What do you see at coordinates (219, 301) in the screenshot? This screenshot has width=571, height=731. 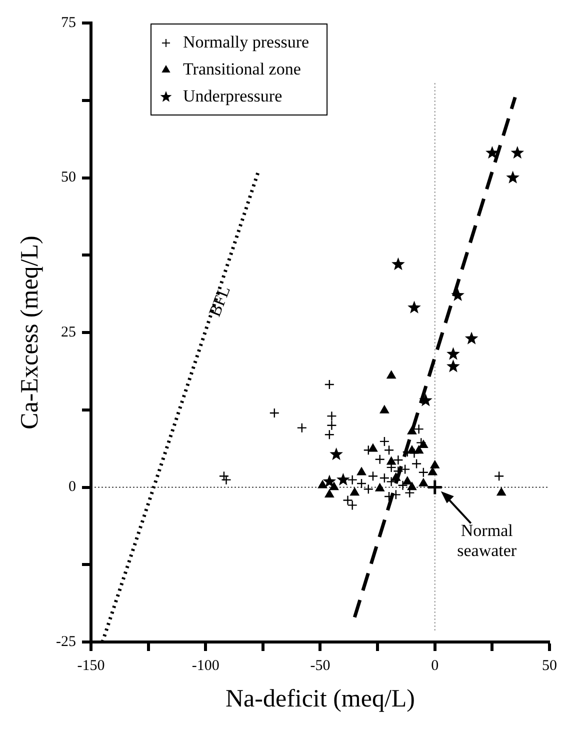 I see `annotation: BFL` at bounding box center [219, 301].